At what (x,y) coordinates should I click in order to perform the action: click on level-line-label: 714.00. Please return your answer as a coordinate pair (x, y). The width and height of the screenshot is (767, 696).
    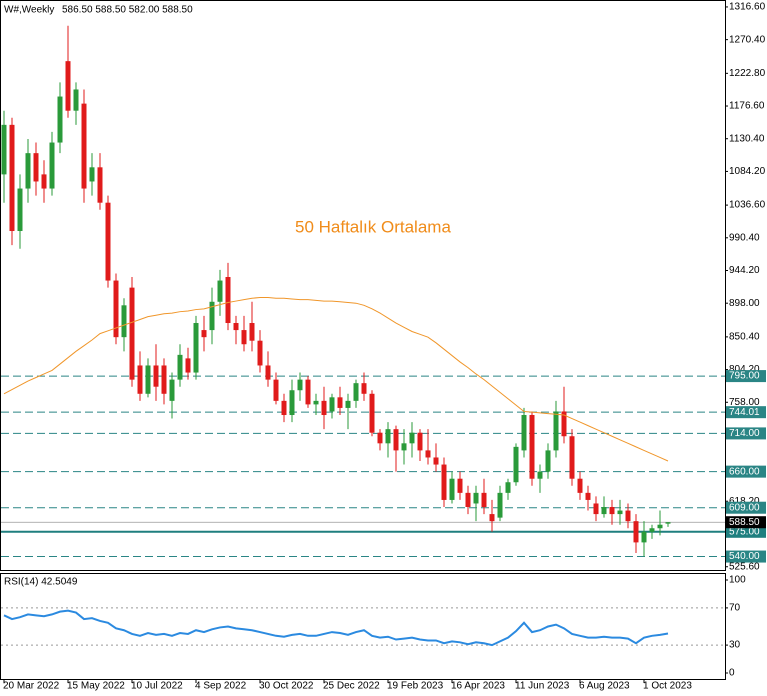
    Looking at the image, I should click on (744, 433).